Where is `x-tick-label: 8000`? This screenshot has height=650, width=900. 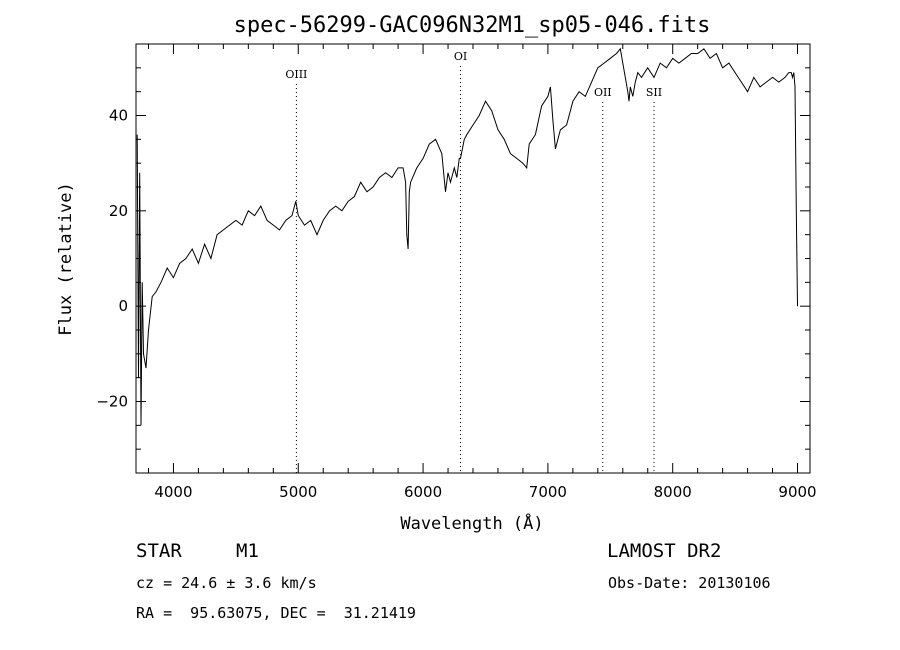
x-tick-label: 8000 is located at coordinates (673, 492).